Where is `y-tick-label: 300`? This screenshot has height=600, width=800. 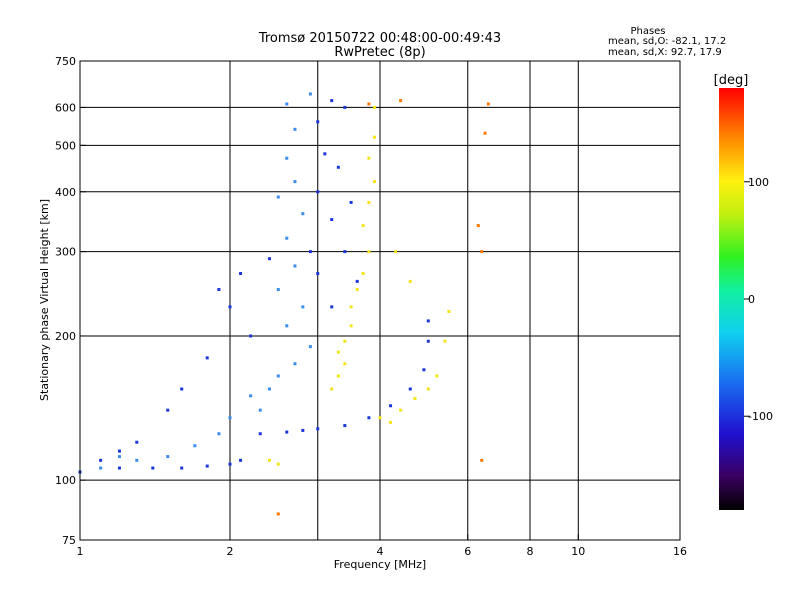
y-tick-label: 300 is located at coordinates (65, 252).